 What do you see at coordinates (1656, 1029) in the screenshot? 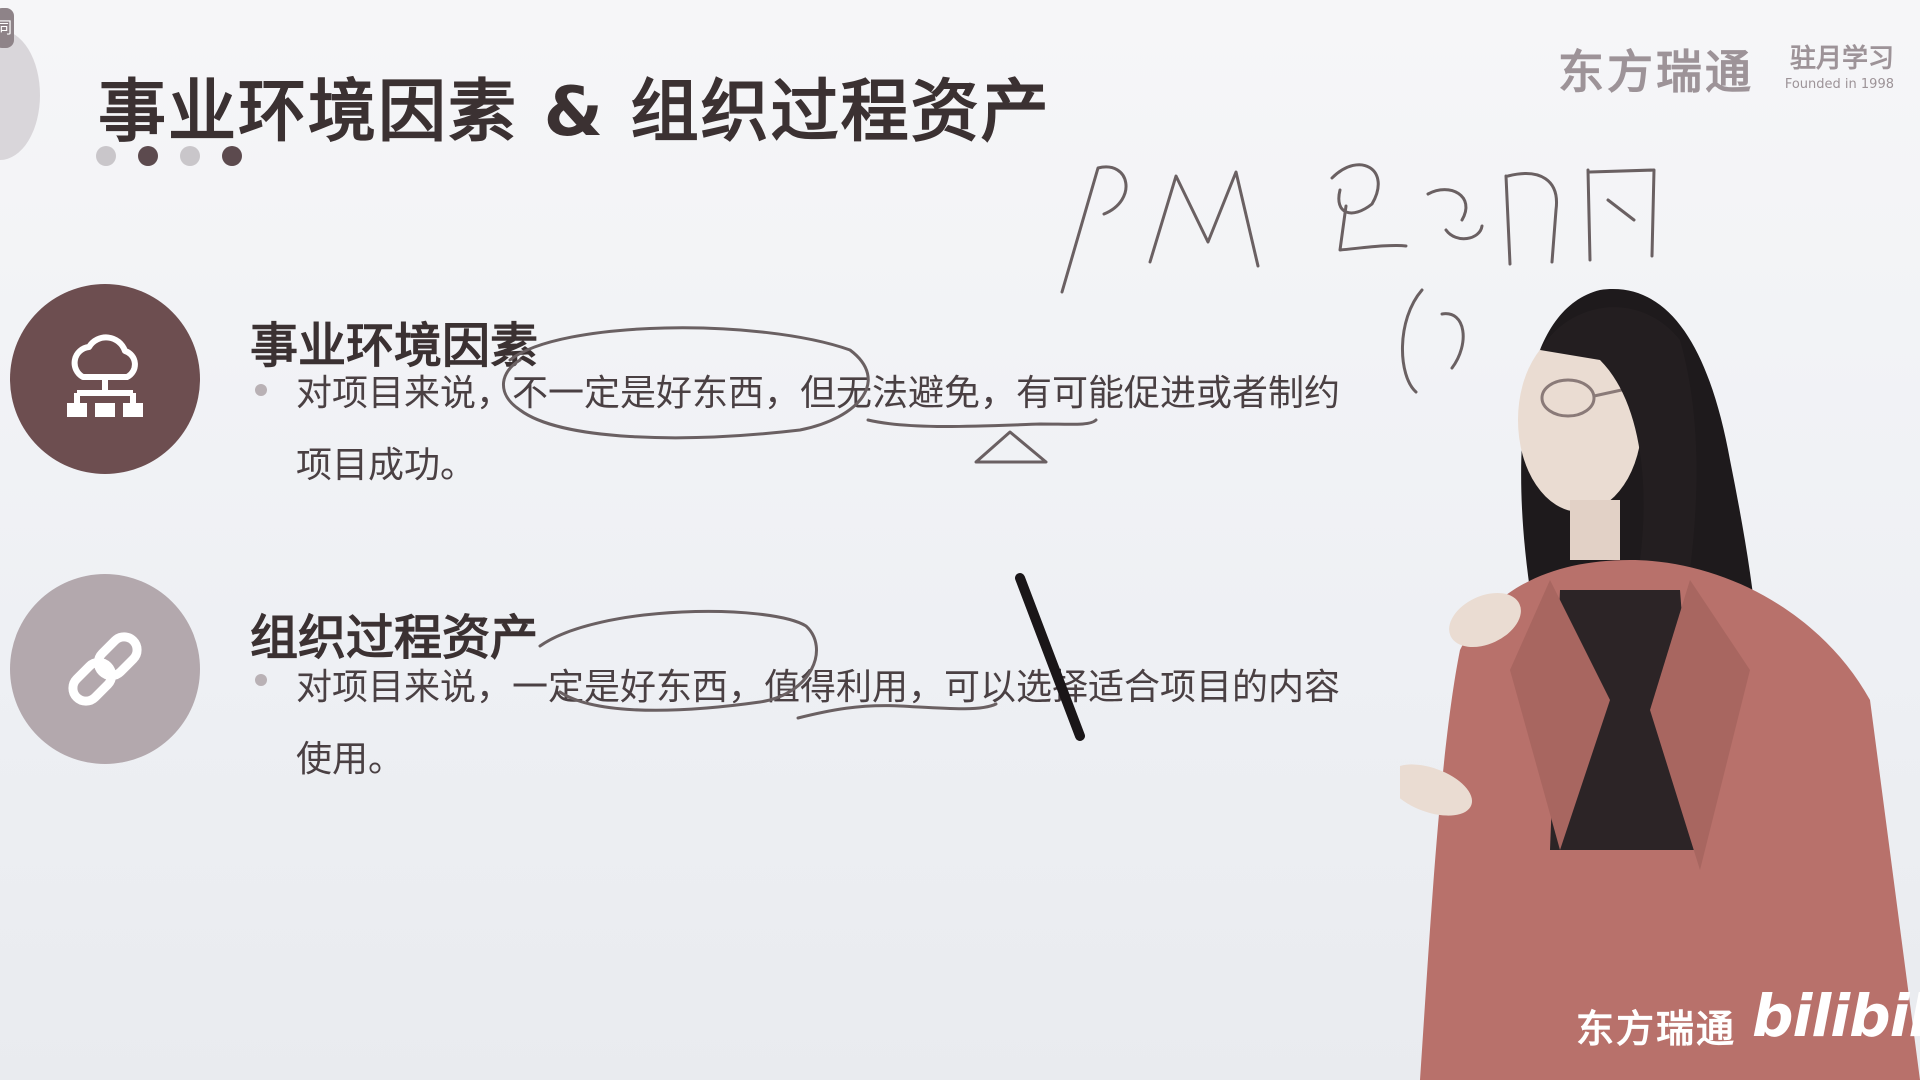
I see `watermark-brand: 东方瑞通` at bounding box center [1656, 1029].